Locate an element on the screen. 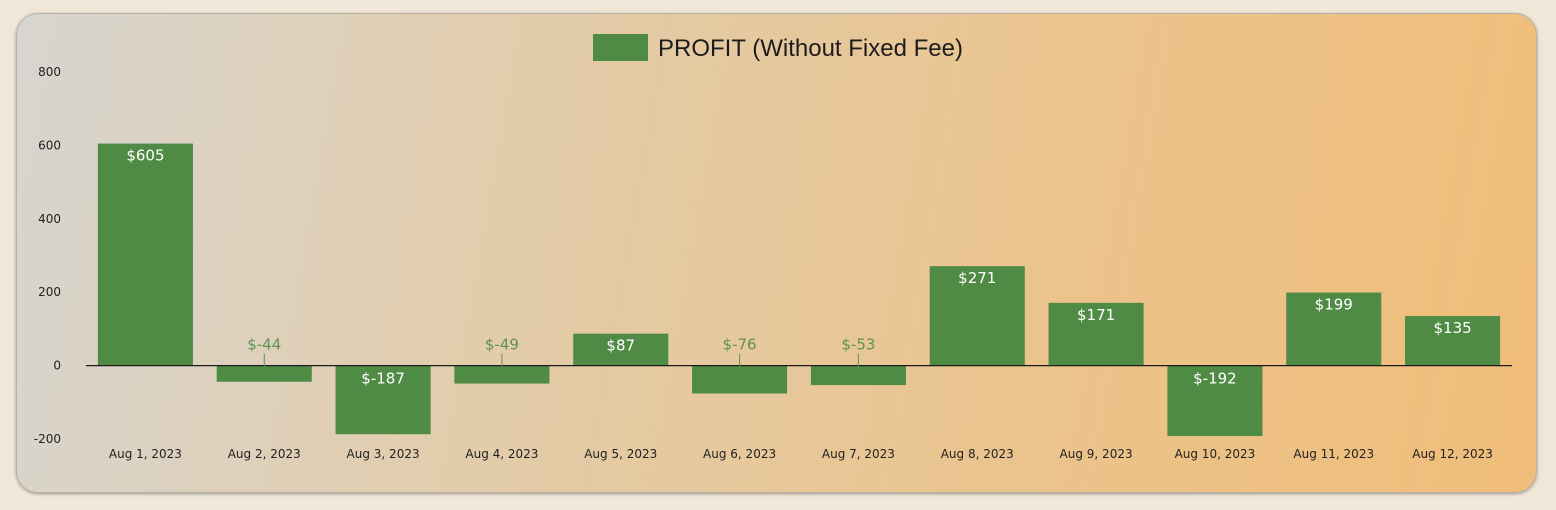  x-tick-label: Aug 12, 2023 is located at coordinates (1452, 454).